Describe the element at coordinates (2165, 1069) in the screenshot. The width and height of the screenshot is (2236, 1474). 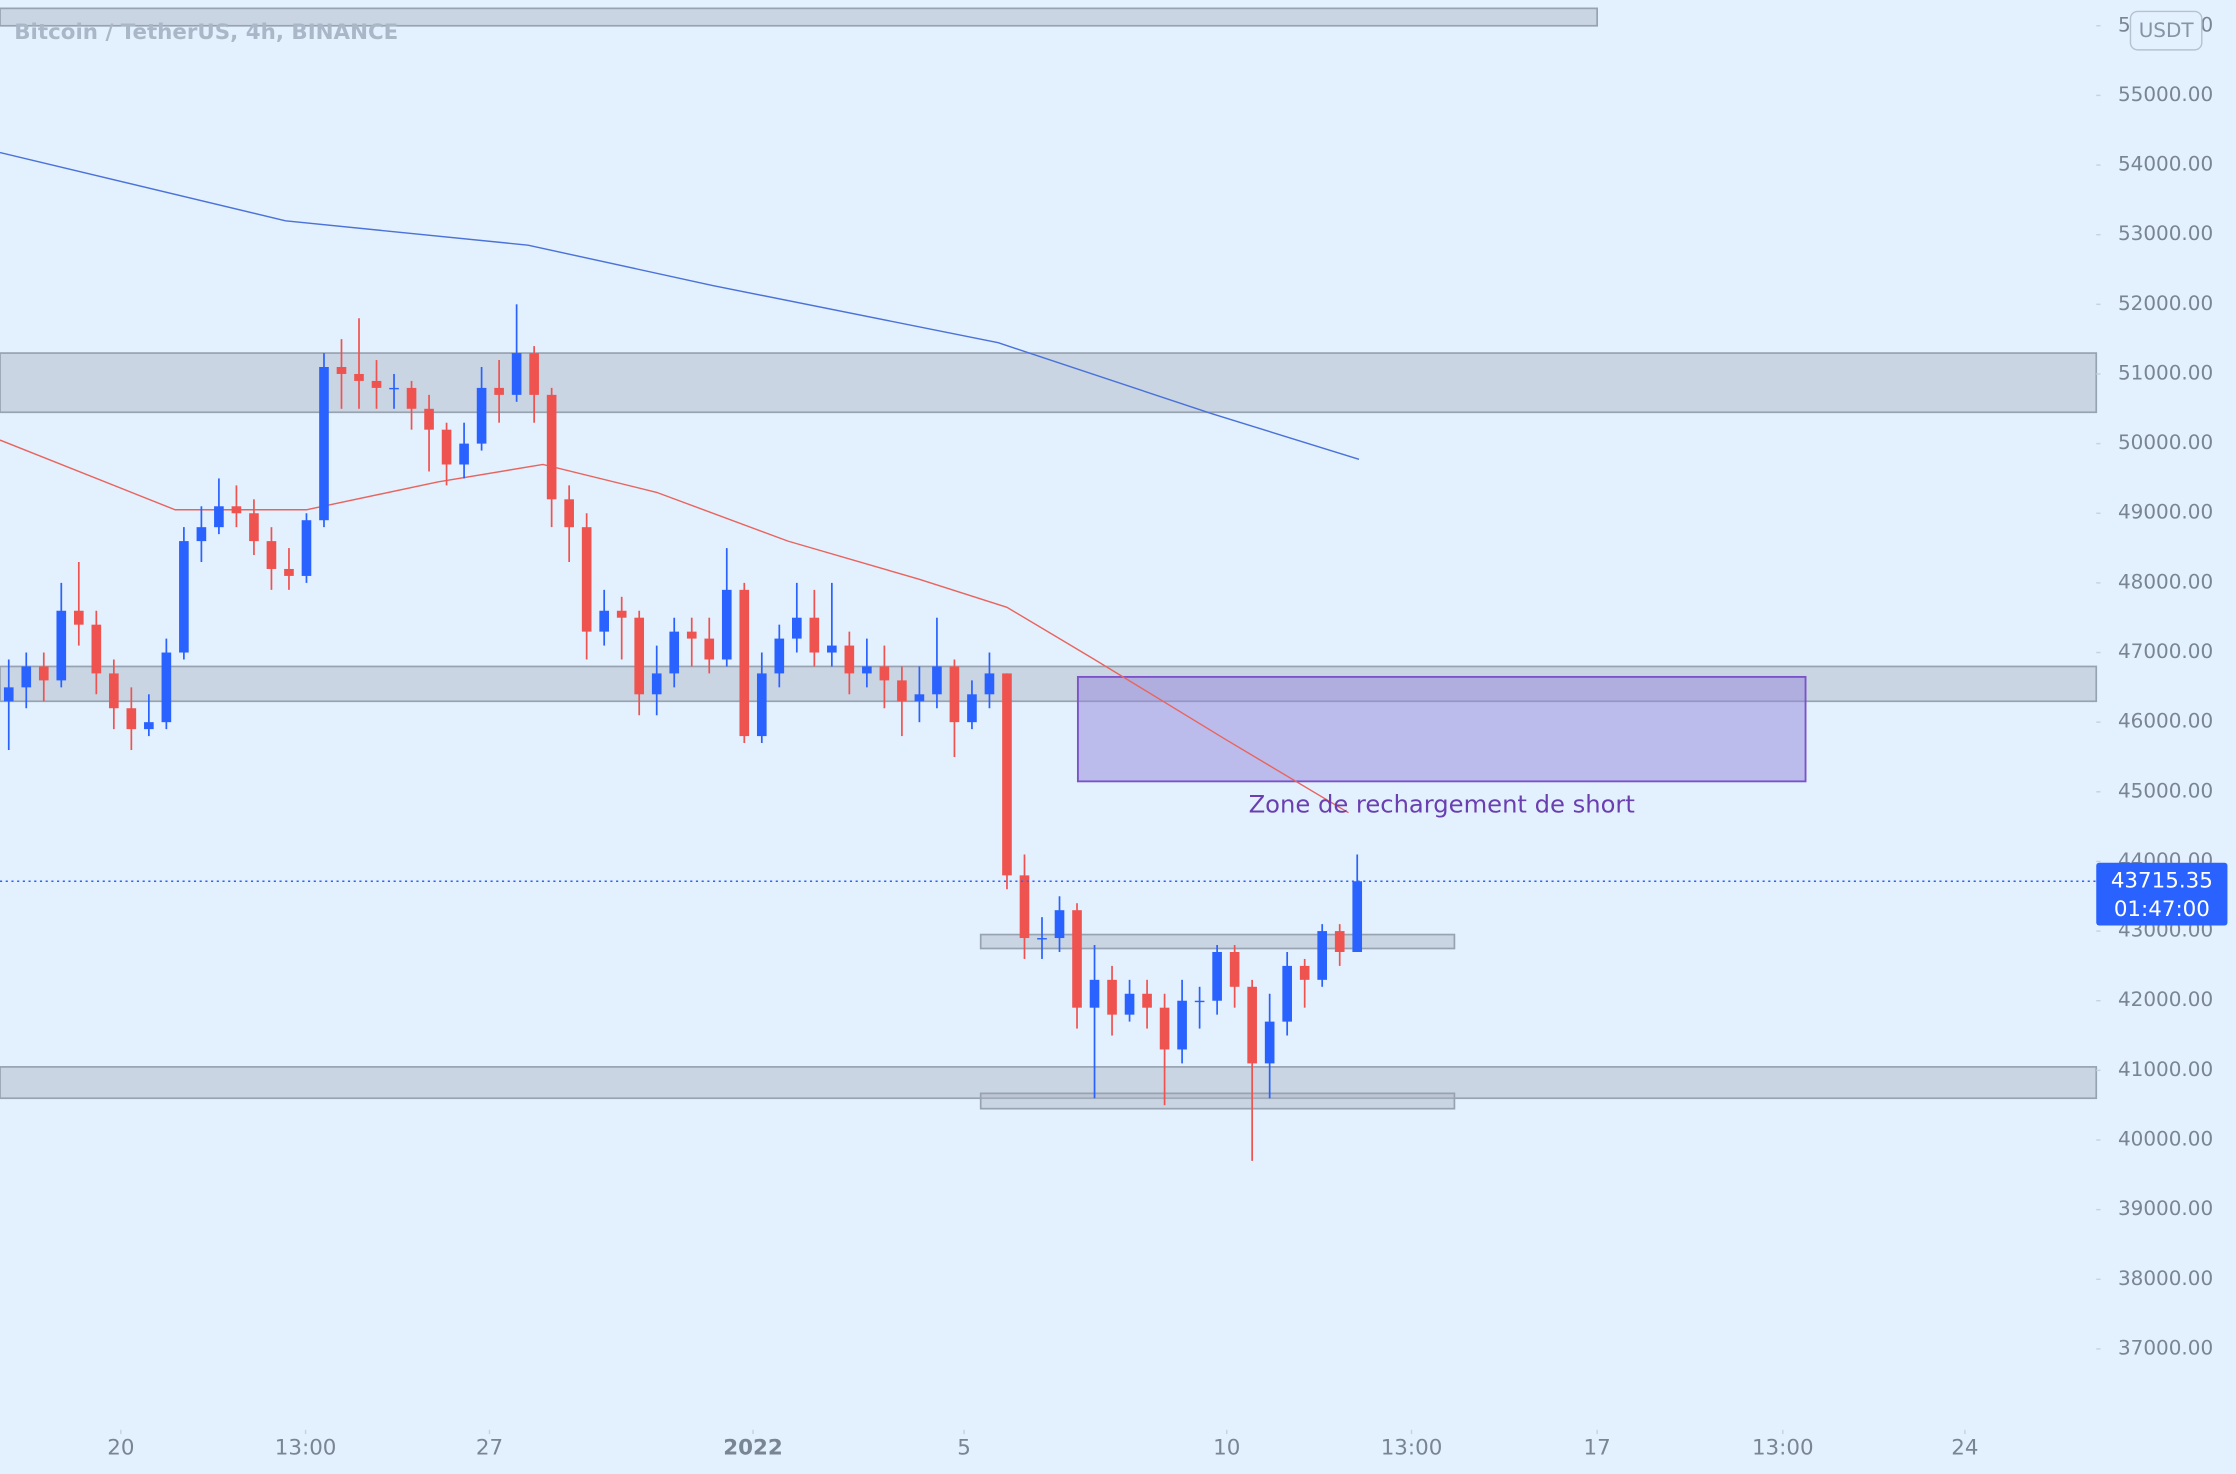
I see `y-tick-label: 41000.00` at that location.